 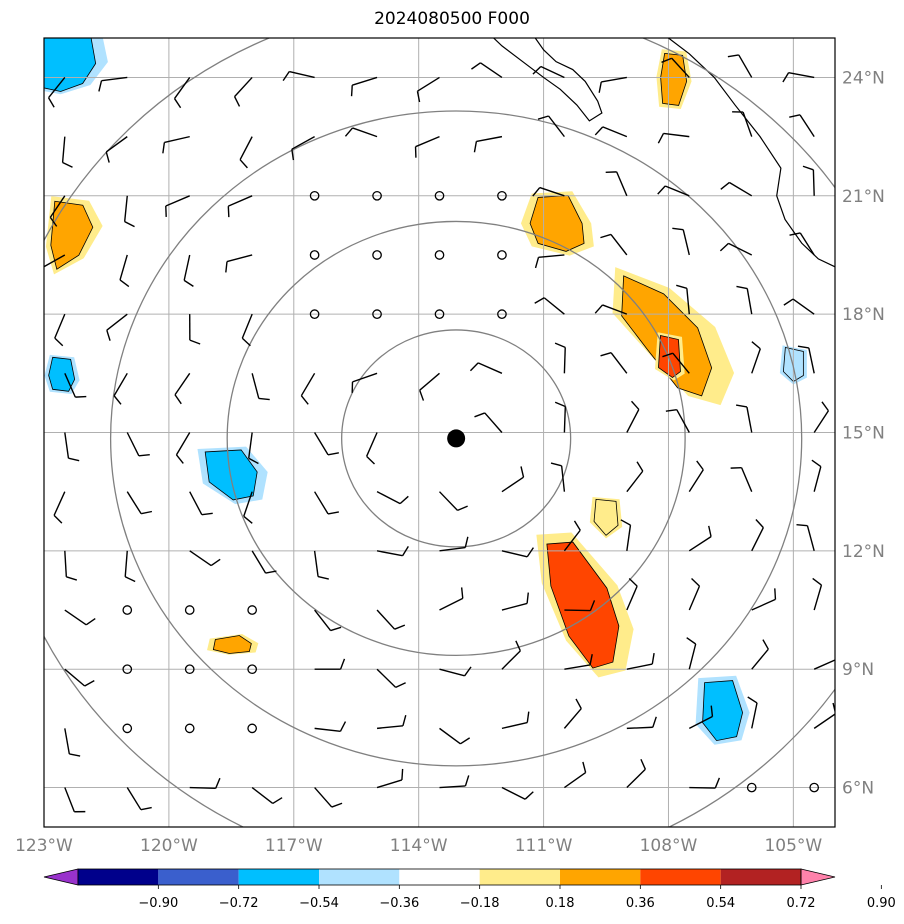 I want to click on colorbar-tick-label: −0.18, so click(x=480, y=903).